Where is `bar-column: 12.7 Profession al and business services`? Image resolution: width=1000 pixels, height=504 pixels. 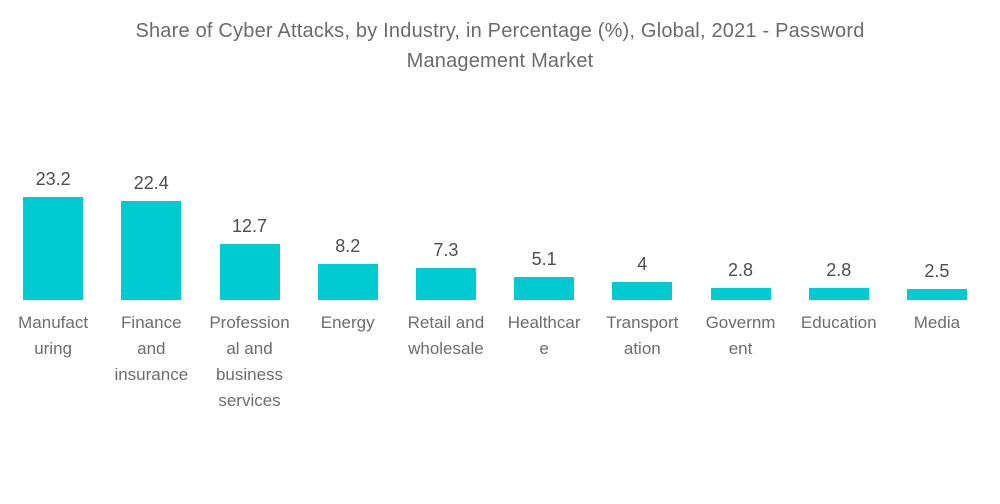 bar-column: 12.7 Profession al and business services is located at coordinates (249, 289).